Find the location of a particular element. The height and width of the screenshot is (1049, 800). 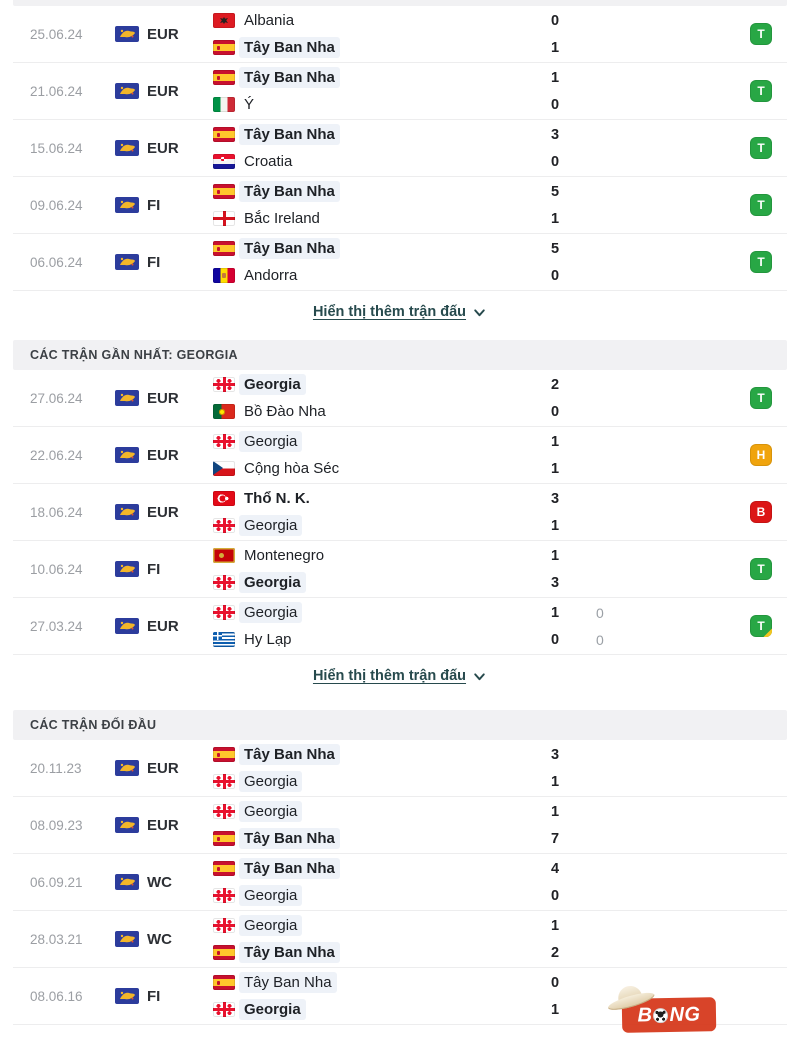

competition-code: WC is located at coordinates (159, 882).